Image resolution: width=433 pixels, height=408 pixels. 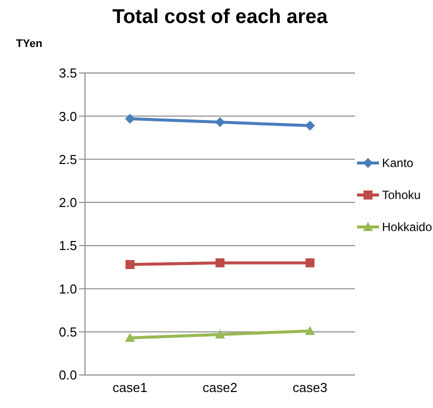 What do you see at coordinates (67, 73) in the screenshot?
I see `y-tick-label: 3.5` at bounding box center [67, 73].